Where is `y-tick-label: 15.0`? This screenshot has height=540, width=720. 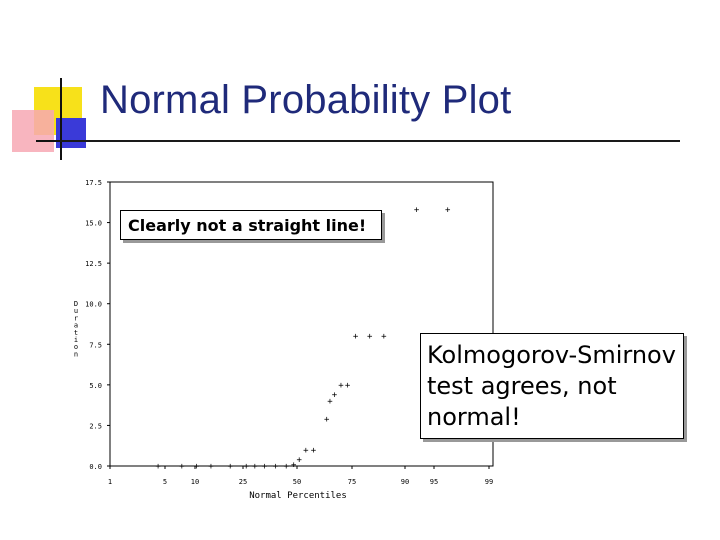 y-tick-label: 15.0 is located at coordinates (93, 224).